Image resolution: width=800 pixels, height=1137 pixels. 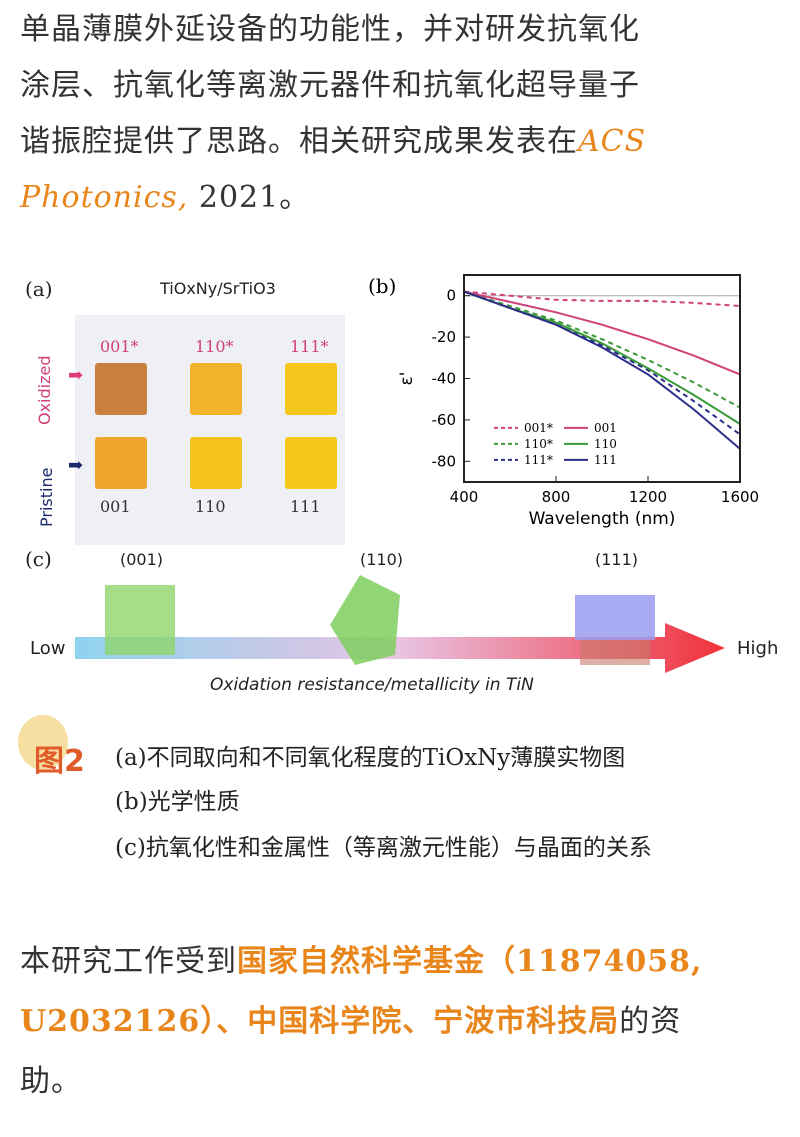 What do you see at coordinates (538, 428) in the screenshot?
I see `legend-label: 001*` at bounding box center [538, 428].